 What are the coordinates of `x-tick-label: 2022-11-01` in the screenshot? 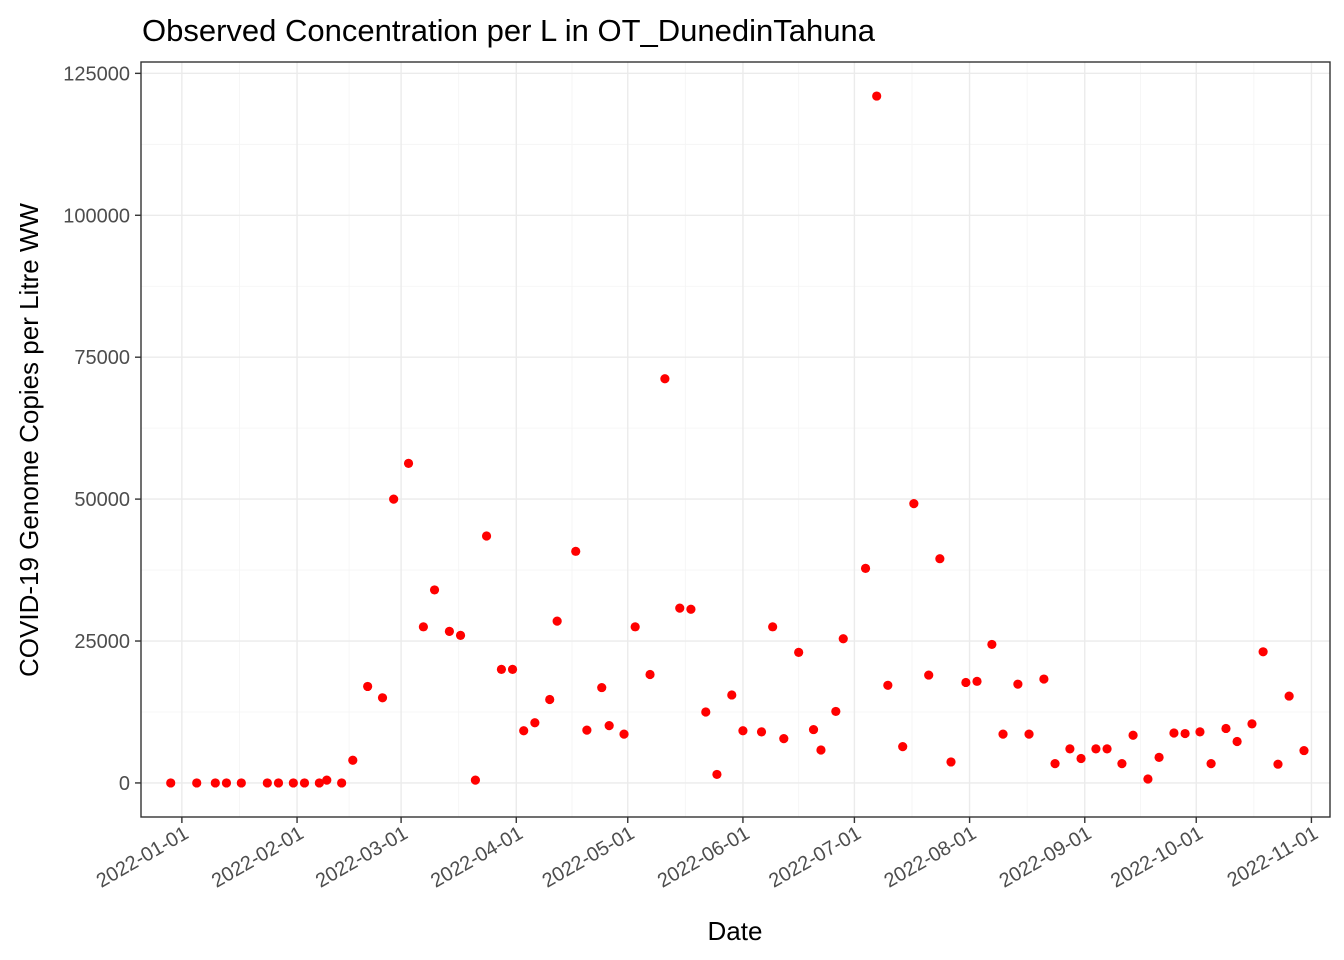 It's located at (1273, 856).